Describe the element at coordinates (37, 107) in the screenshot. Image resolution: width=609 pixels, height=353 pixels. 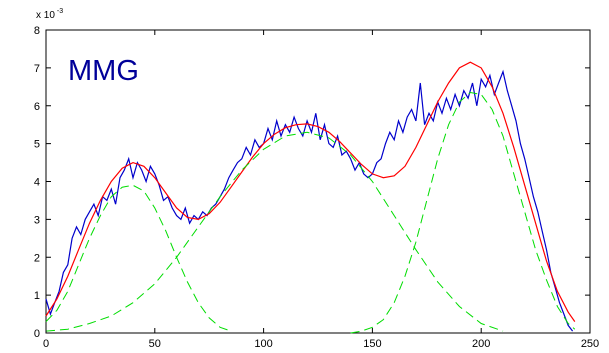
I see `y-tick-label: 6` at that location.